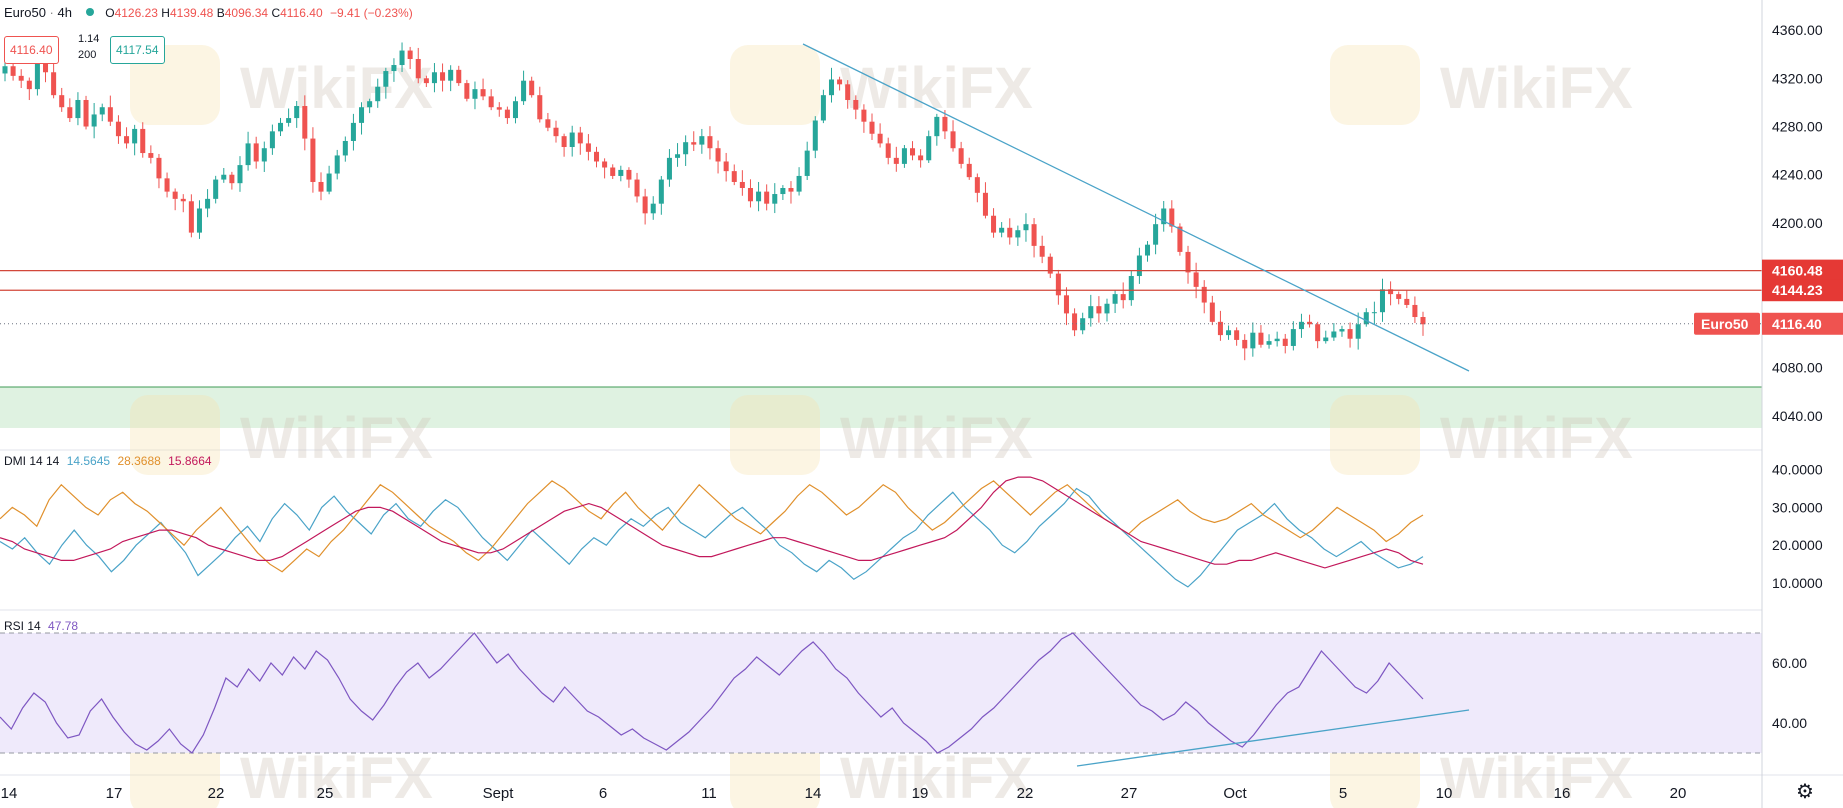 Image resolution: width=1843 pixels, height=808 pixels. What do you see at coordinates (1805, 792) in the screenshot?
I see `gear-icon: ⚙` at bounding box center [1805, 792].